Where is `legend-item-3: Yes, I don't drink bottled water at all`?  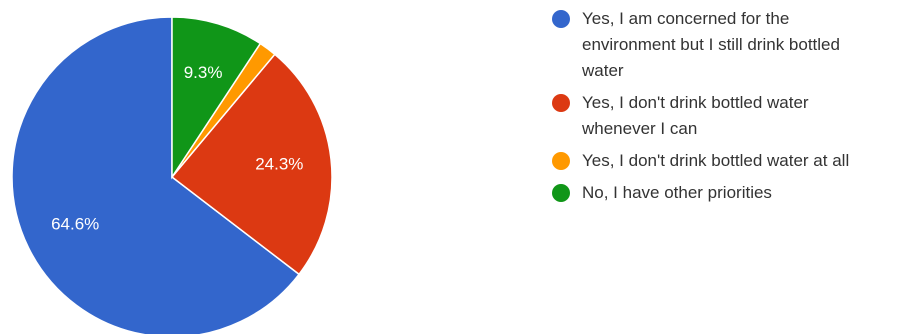 legend-item-3: Yes, I don't drink bottled water at all is located at coordinates (737, 161).